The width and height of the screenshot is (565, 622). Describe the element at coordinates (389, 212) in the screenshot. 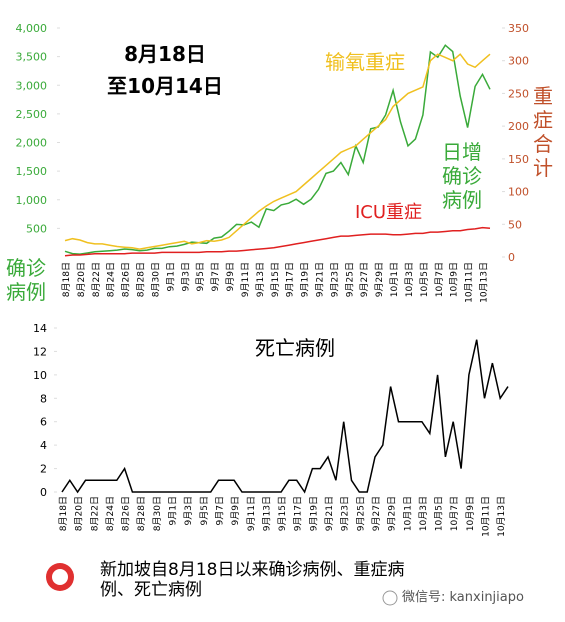

I see `series-label: ICU重症` at that location.